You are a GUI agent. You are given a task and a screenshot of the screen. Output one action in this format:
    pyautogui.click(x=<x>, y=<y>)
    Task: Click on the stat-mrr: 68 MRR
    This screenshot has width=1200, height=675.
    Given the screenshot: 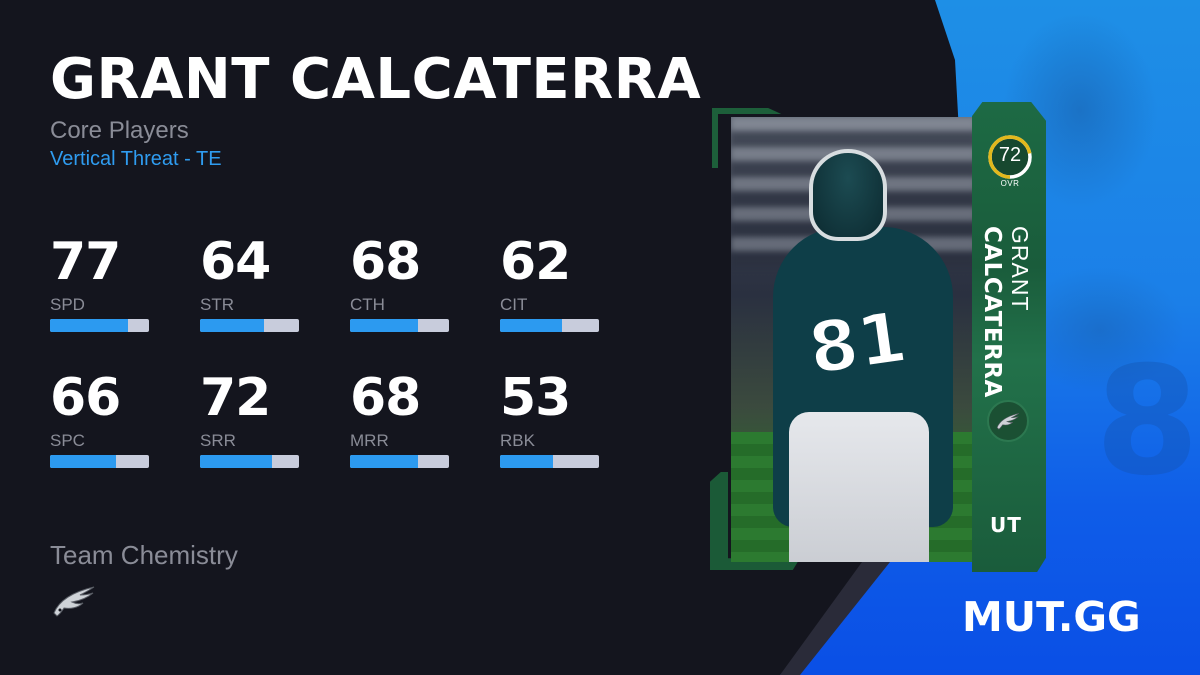 What is the action you would take?
    pyautogui.click(x=400, y=420)
    